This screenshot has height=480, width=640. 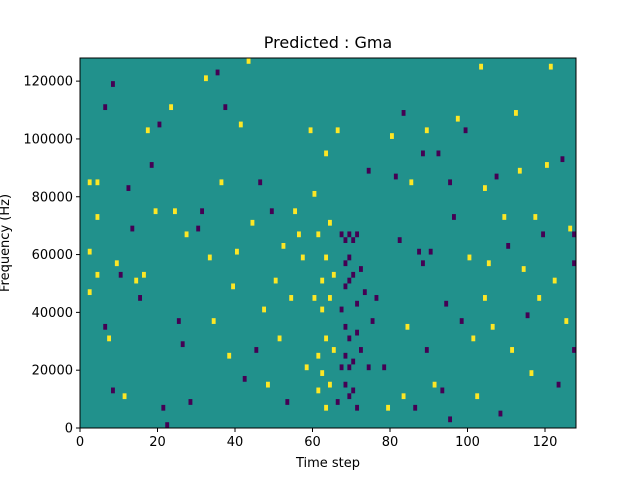 What do you see at coordinates (80, 442) in the screenshot?
I see `x-tick-label: 0` at bounding box center [80, 442].